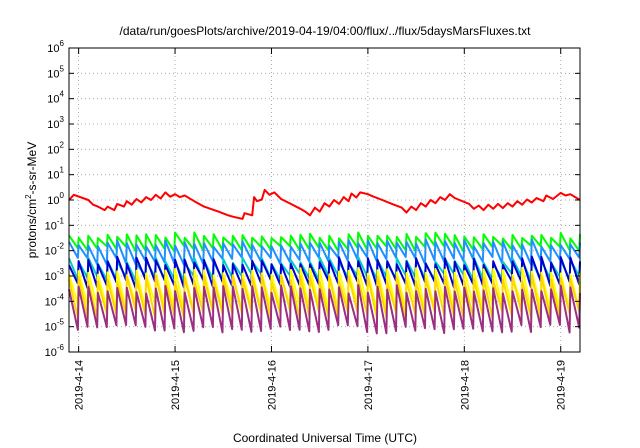  I want to click on x-tick-label: 2019-4-17, so click(369, 385).